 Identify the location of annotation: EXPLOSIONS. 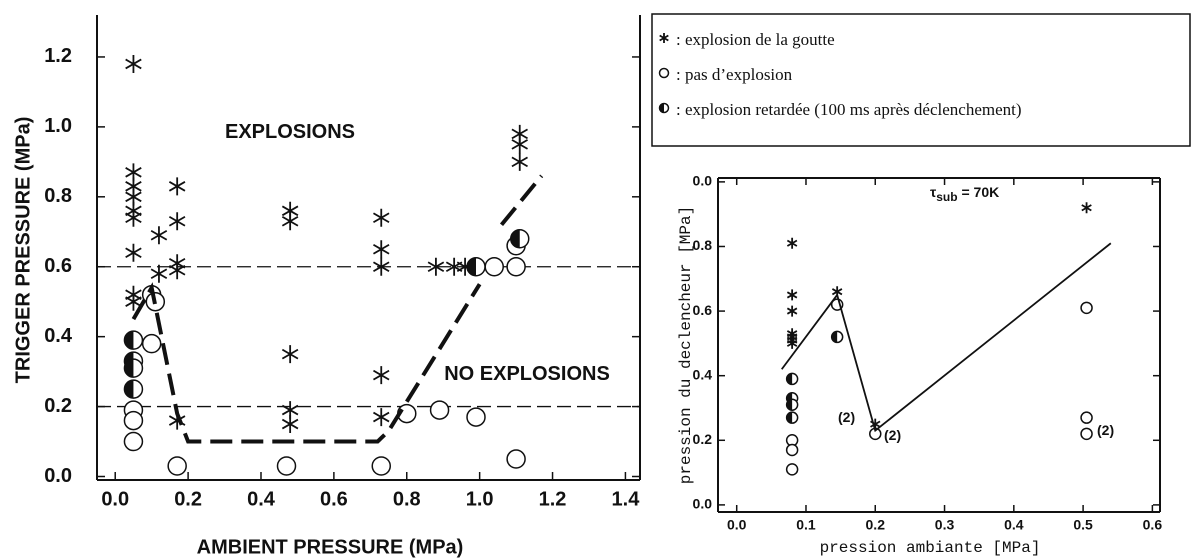
(290, 132).